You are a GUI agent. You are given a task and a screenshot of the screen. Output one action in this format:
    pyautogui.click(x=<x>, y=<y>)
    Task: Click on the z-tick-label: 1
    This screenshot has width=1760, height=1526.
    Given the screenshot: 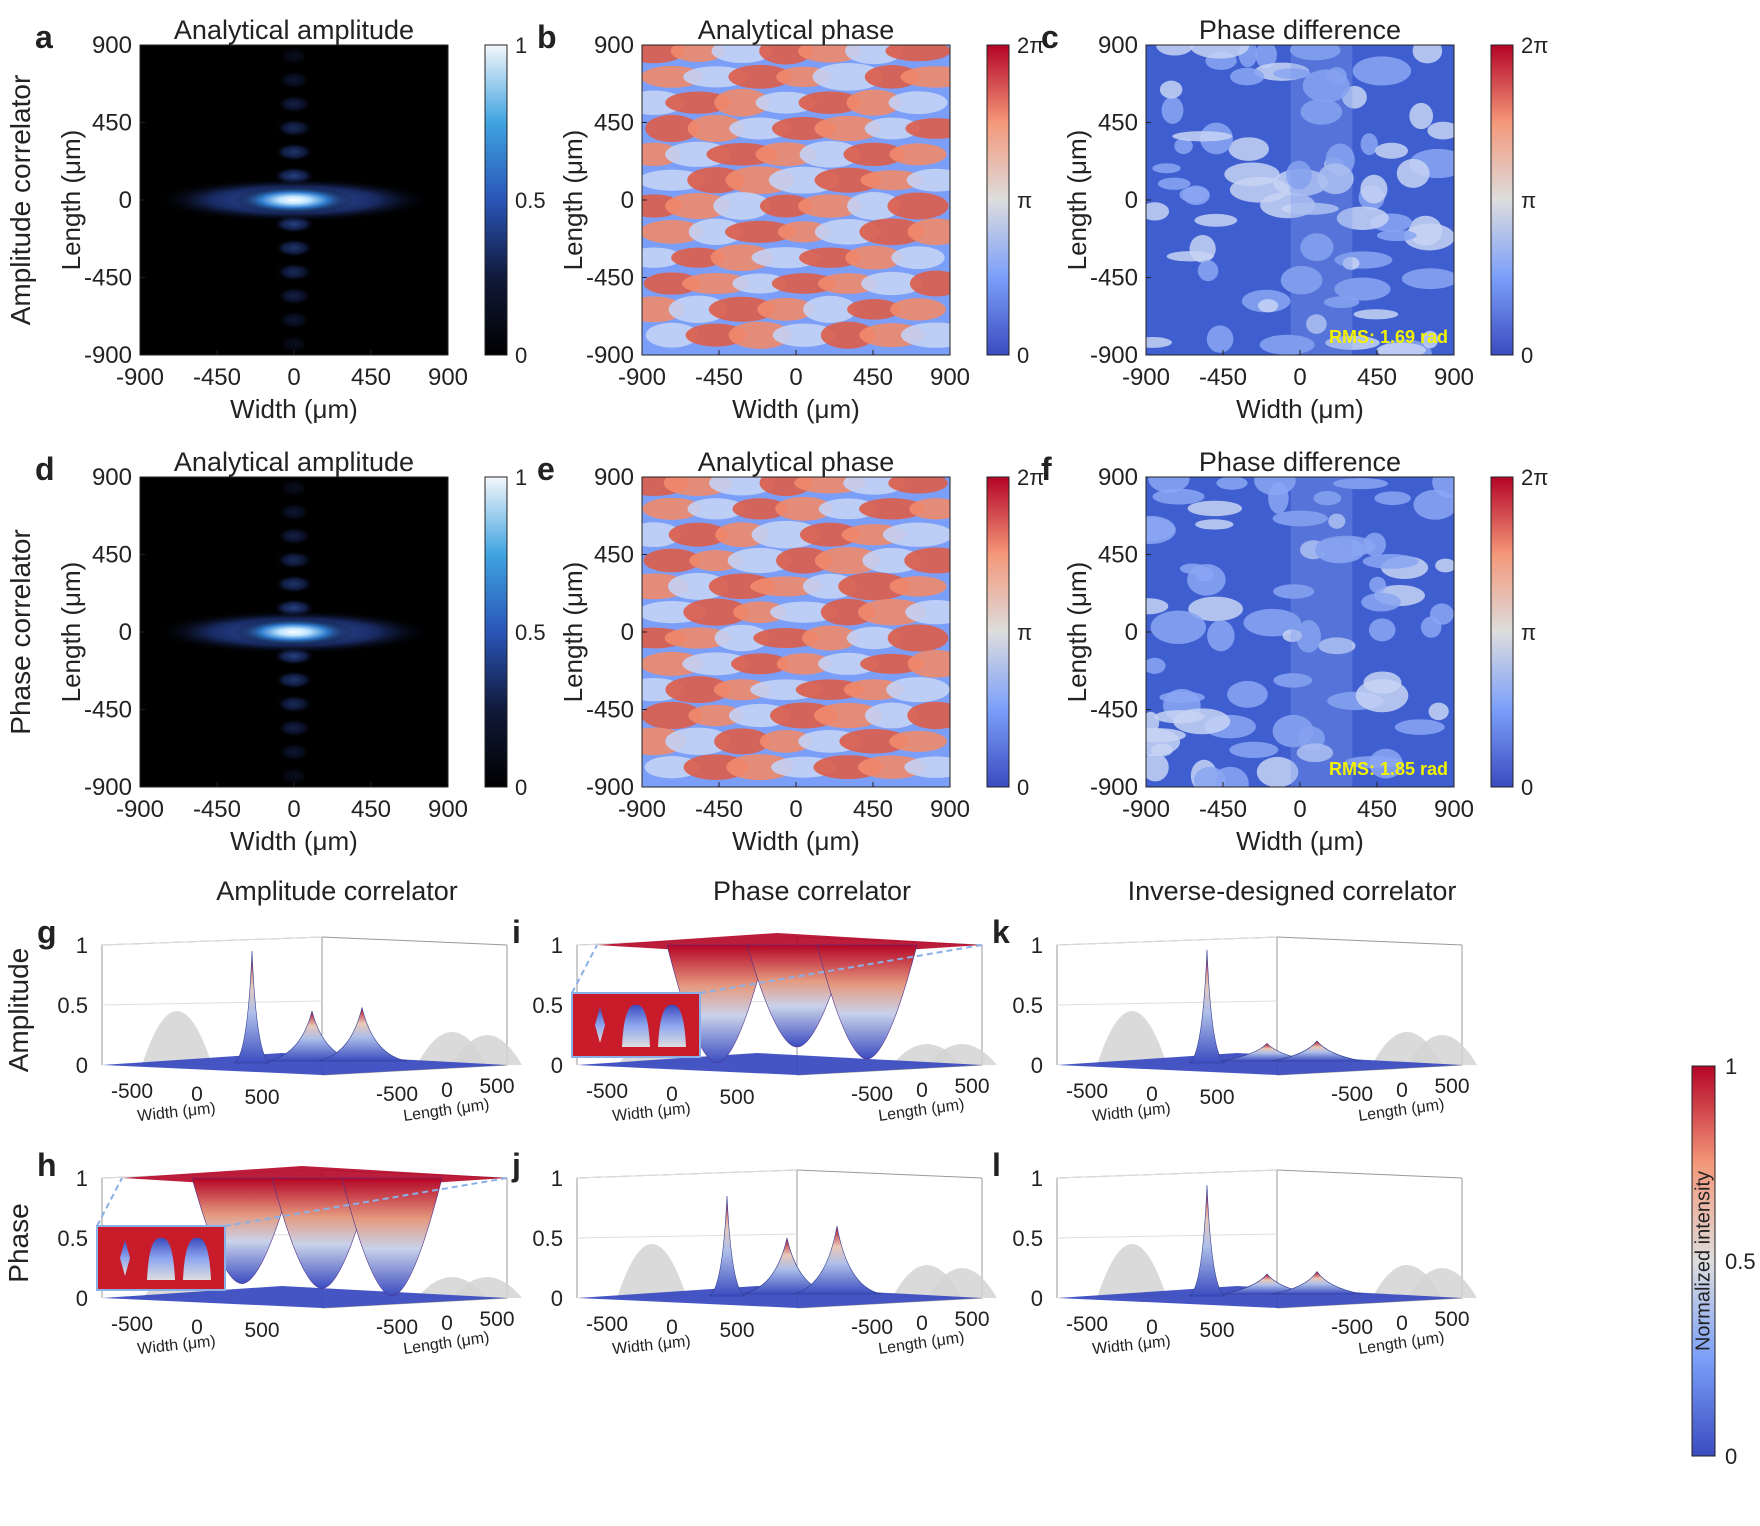 What is the action you would take?
    pyautogui.click(x=557, y=1178)
    